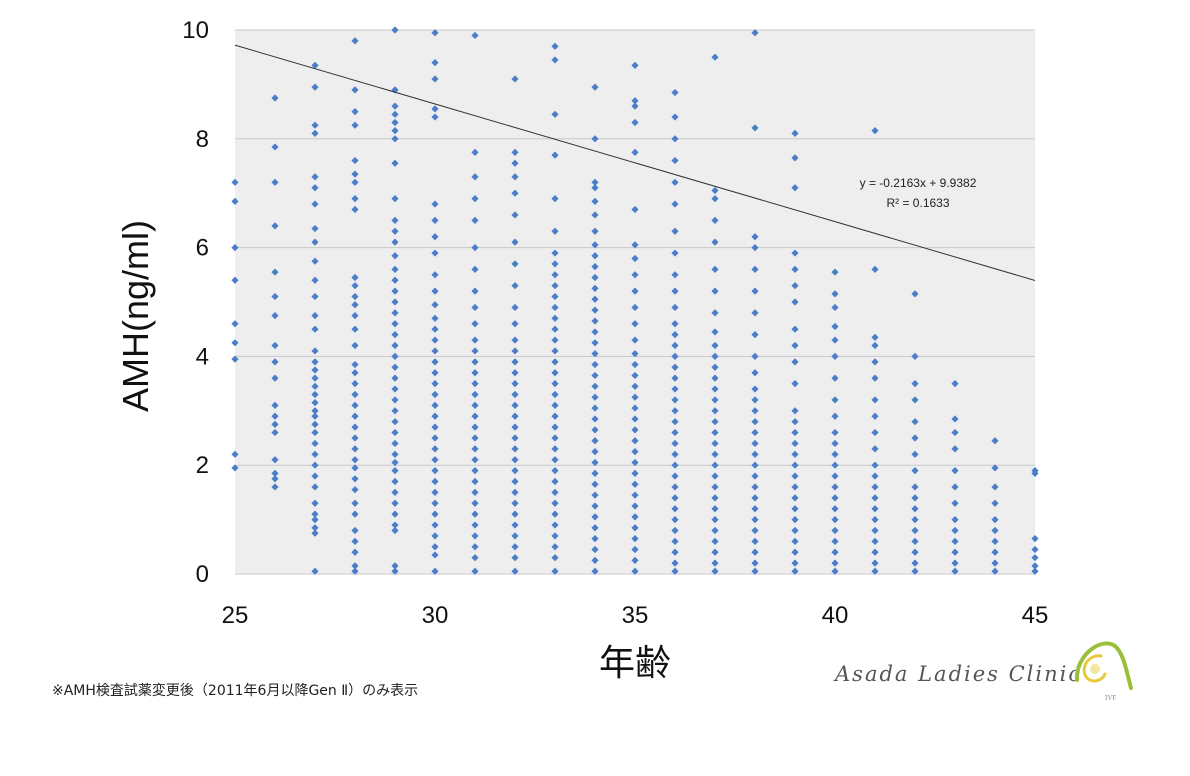 Image resolution: width=1190 pixels, height=776 pixels. Describe the element at coordinates (202, 574) in the screenshot. I see `y-tick-label: 0` at that location.